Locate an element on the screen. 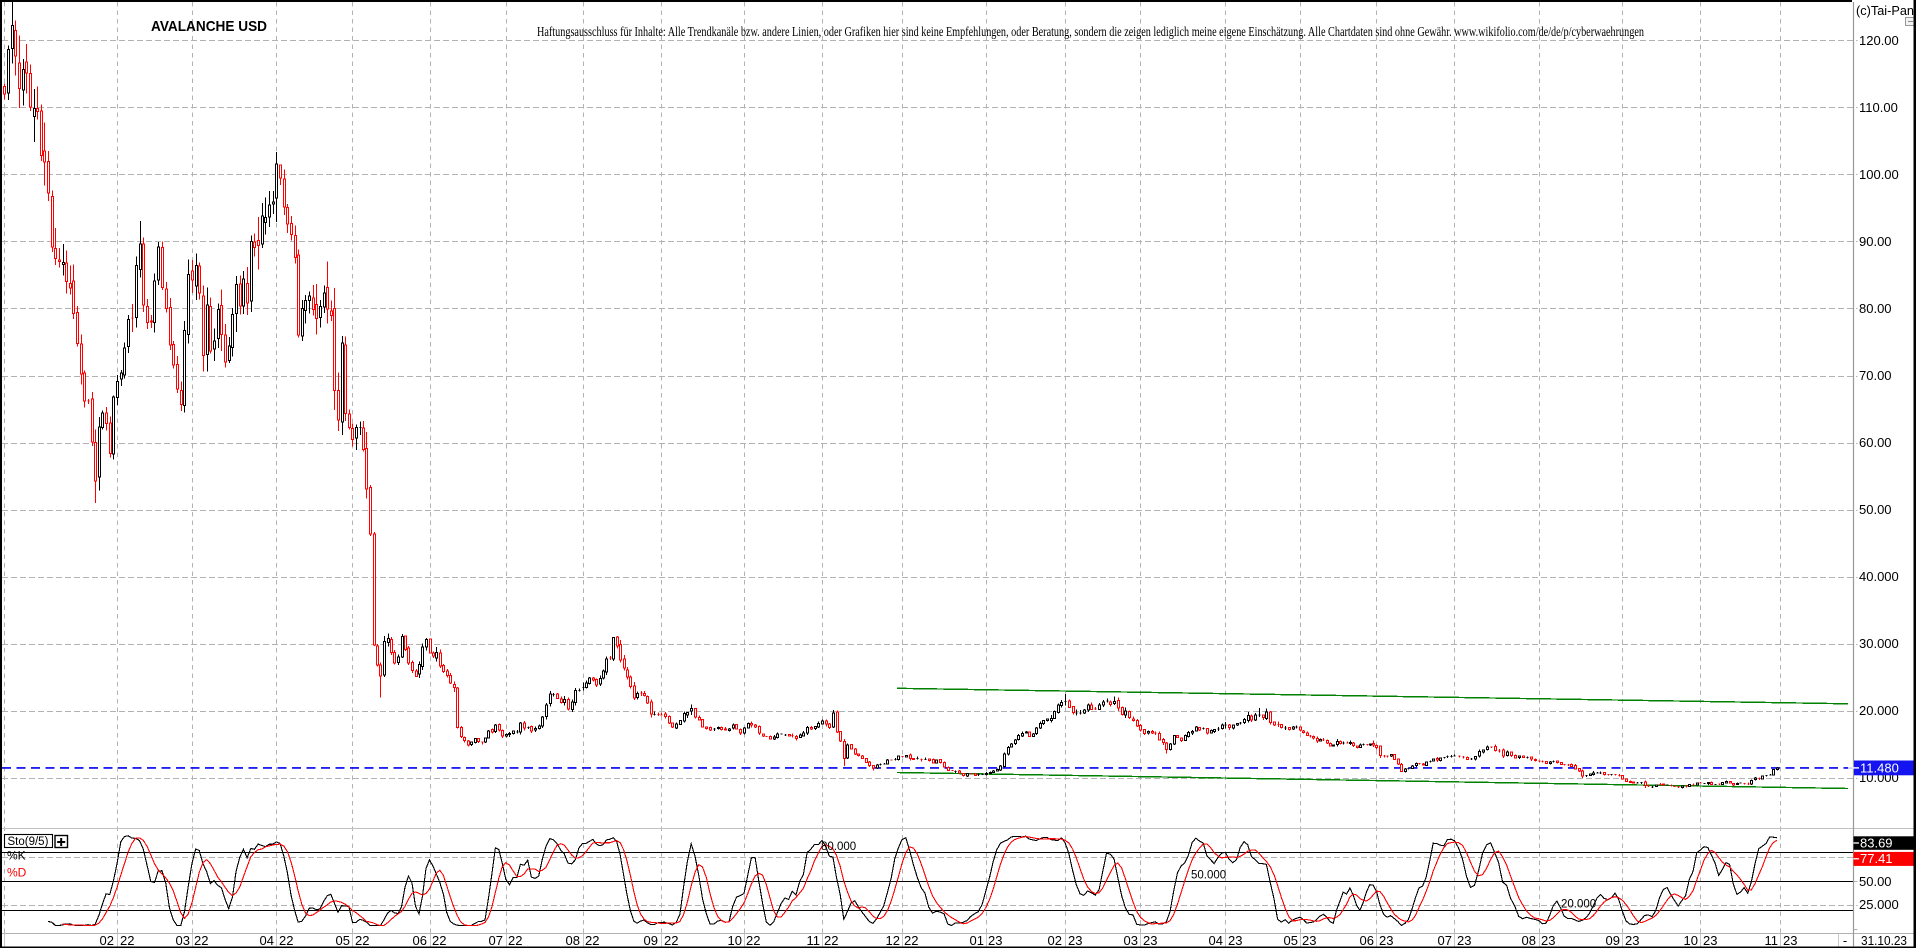 Image resolution: width=1916 pixels, height=948 pixels. svg-text: 77.41 is located at coordinates (1876, 858).